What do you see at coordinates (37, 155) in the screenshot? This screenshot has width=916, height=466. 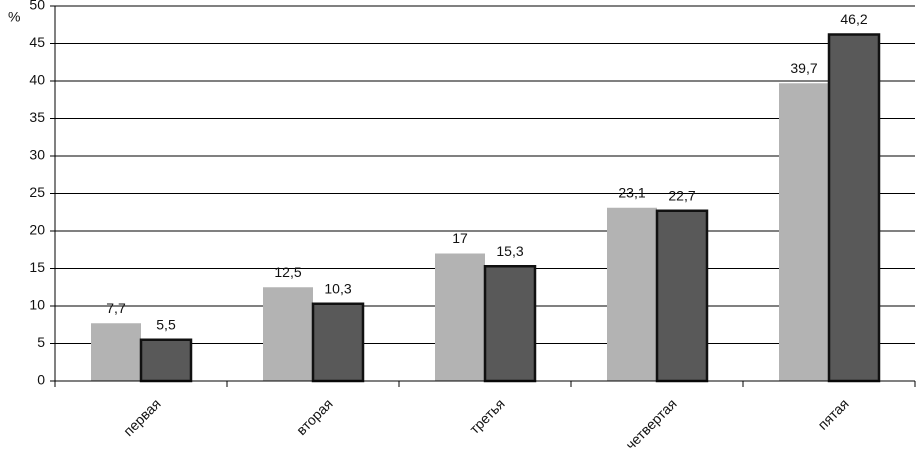 I see `y-tick-label: 30` at bounding box center [37, 155].